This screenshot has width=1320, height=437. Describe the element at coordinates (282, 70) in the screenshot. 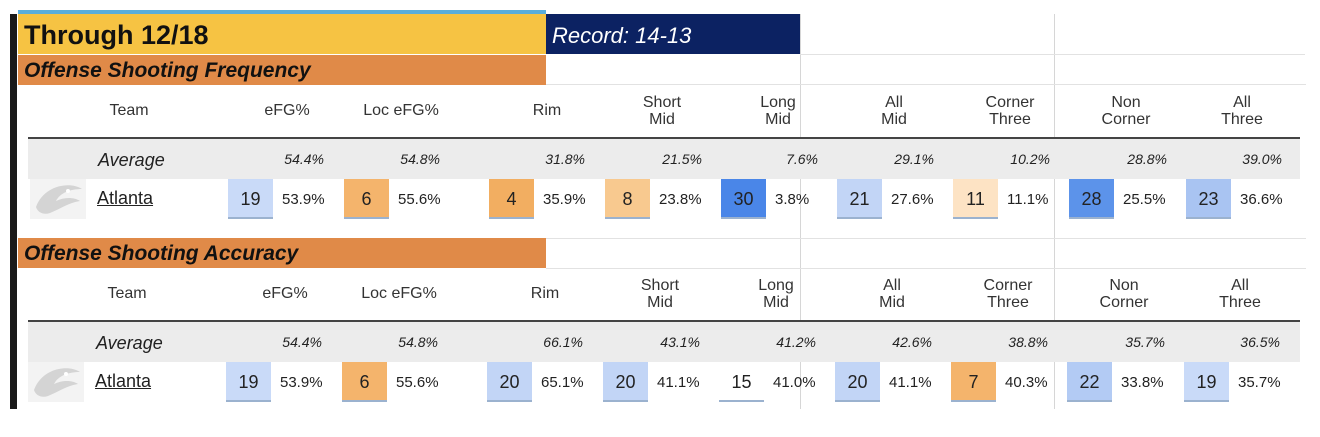

I see `section-title: Offense Shooting Frequency` at that location.